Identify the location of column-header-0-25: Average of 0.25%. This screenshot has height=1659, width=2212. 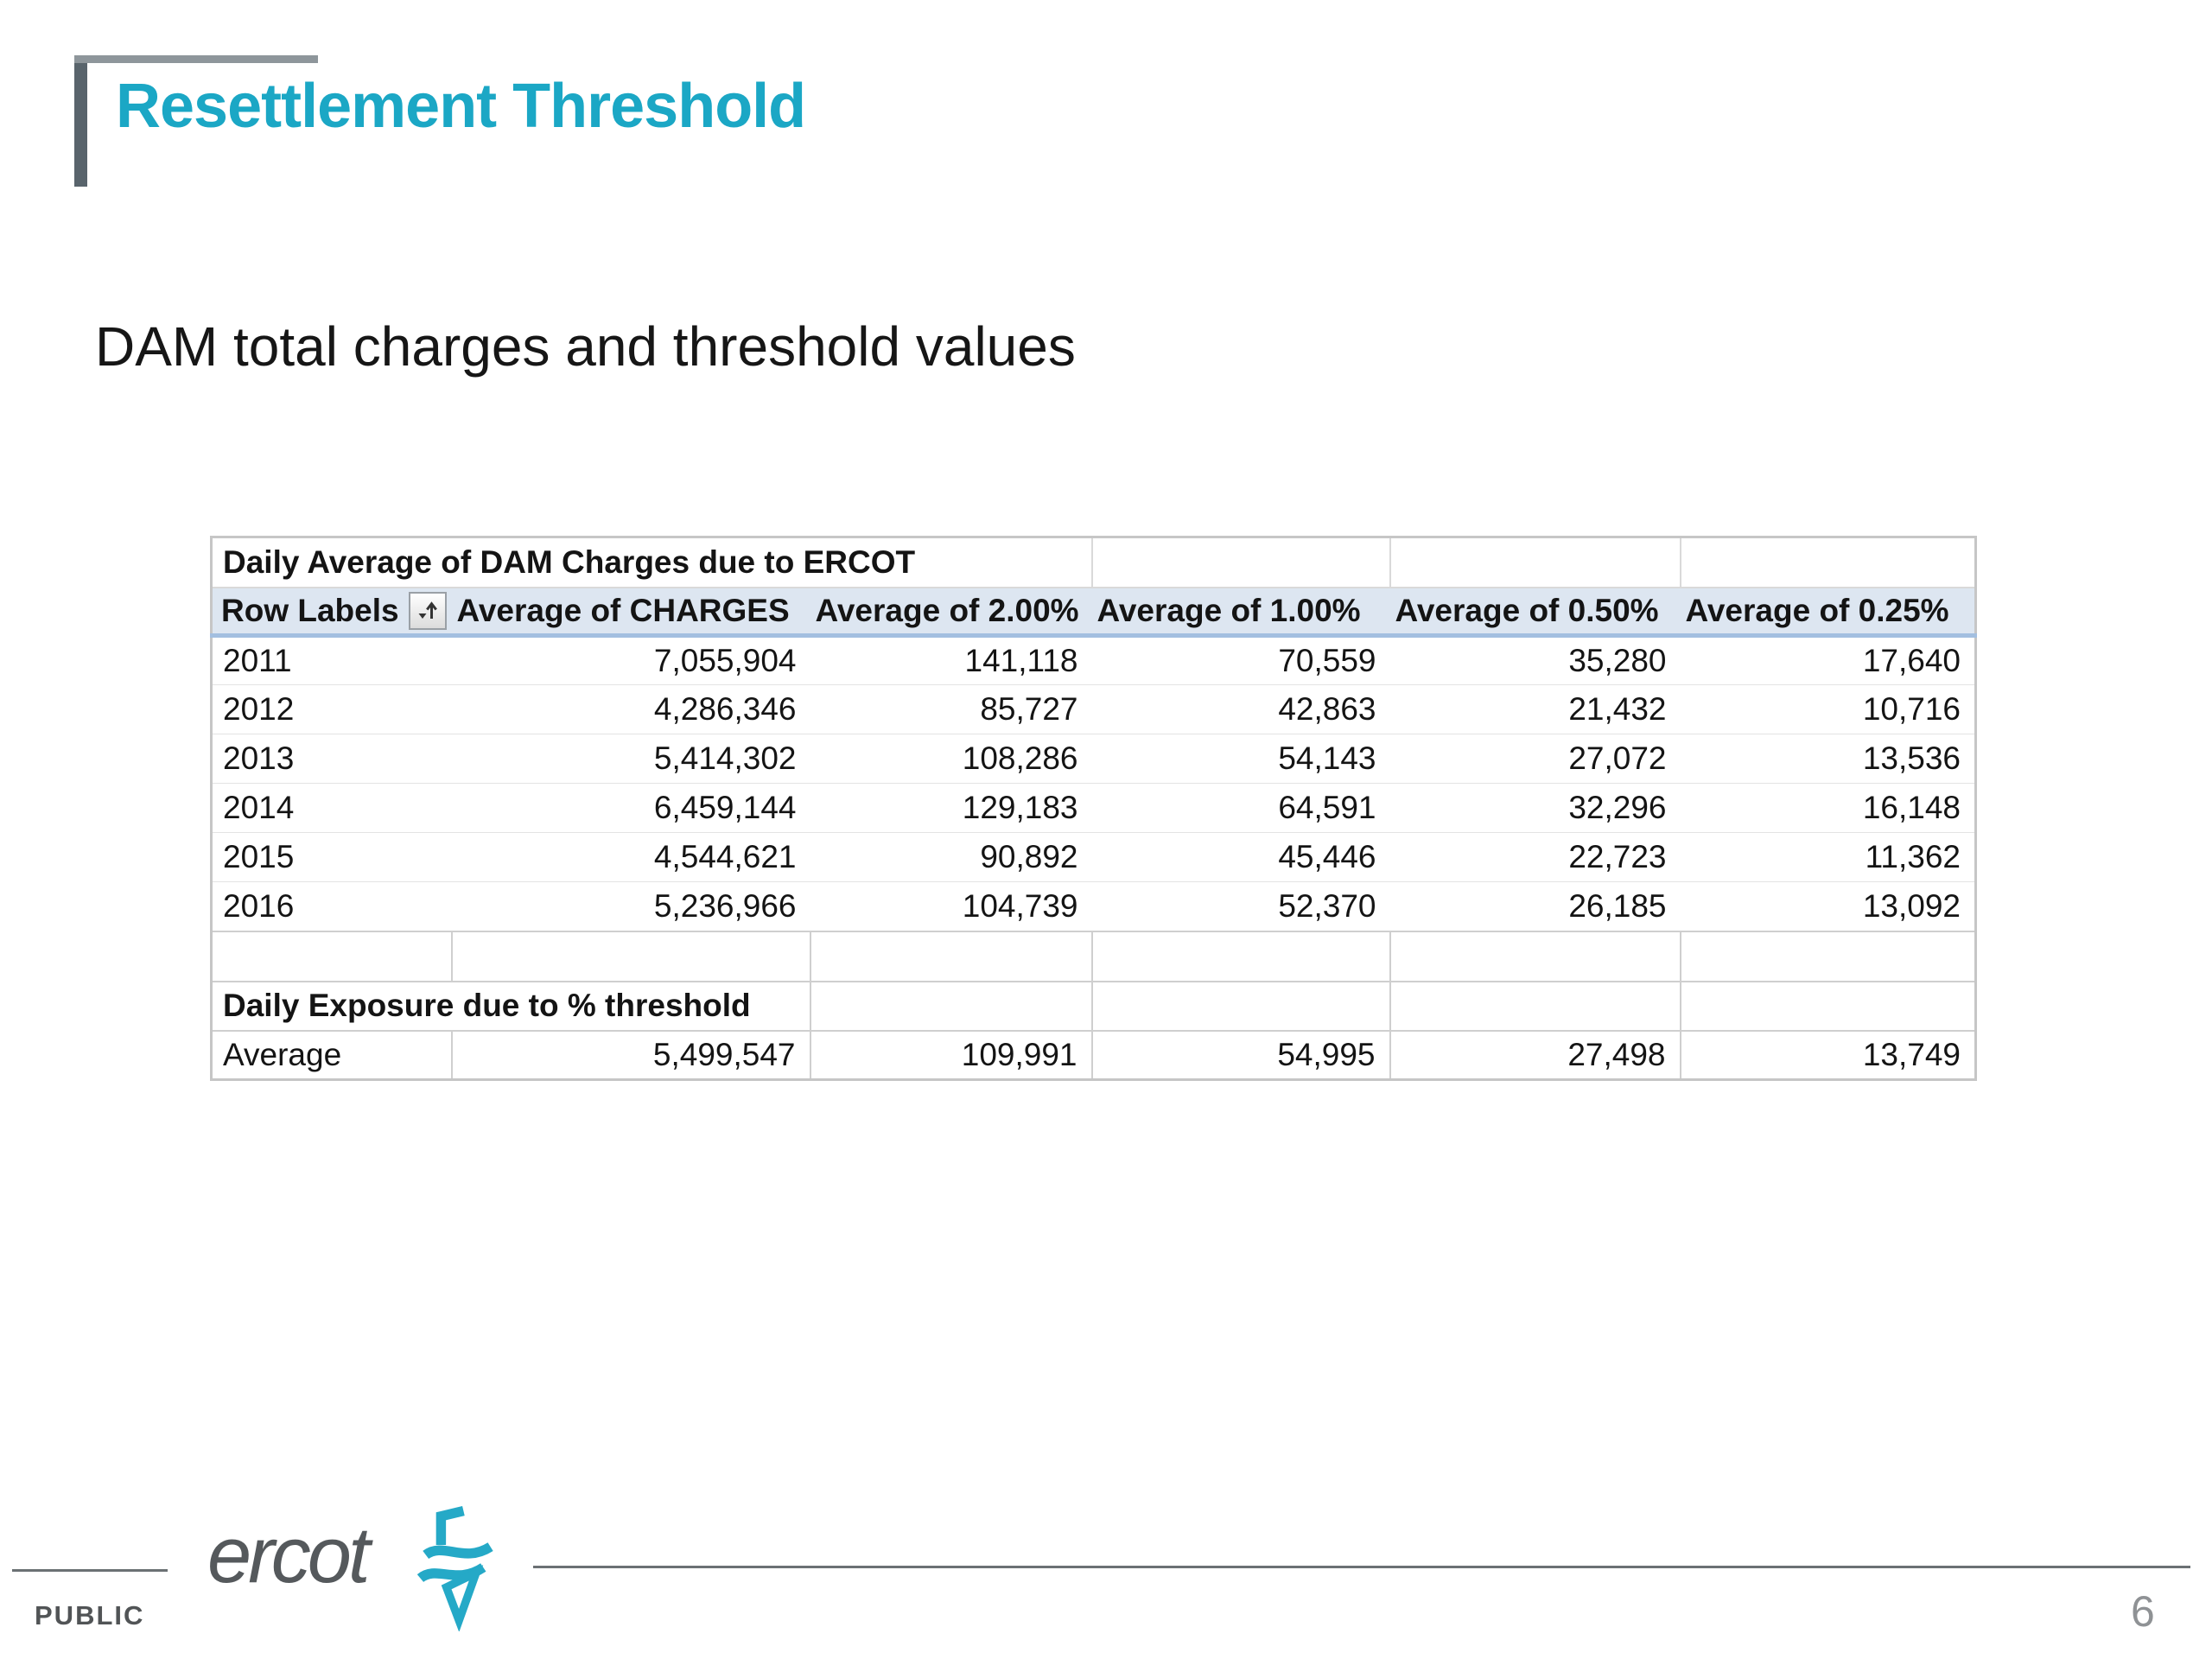
(1828, 612).